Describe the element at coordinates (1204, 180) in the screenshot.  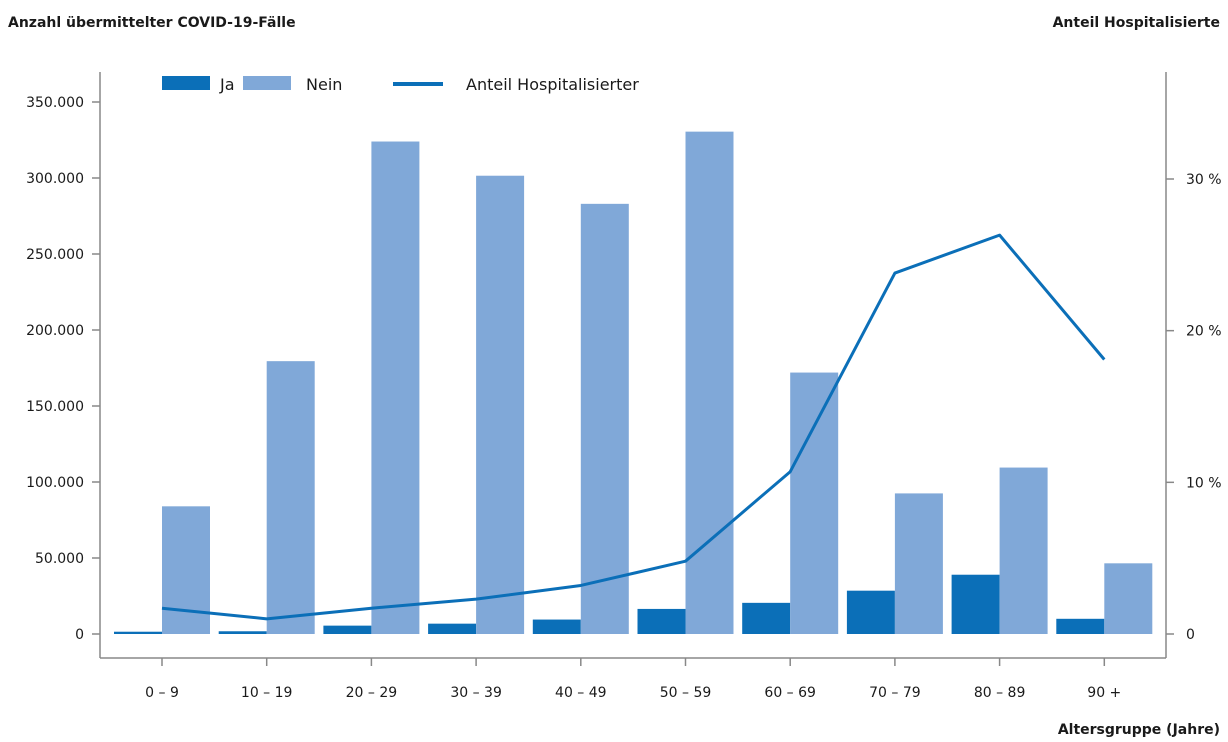
I see `y2-tick-label: 30 %` at that location.